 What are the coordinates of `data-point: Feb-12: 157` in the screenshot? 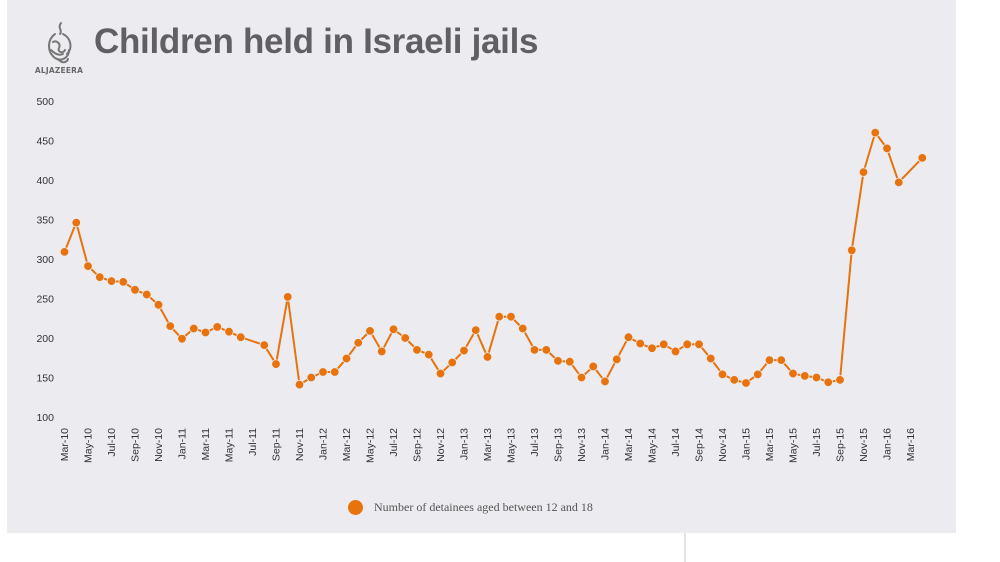 It's located at (335, 372).